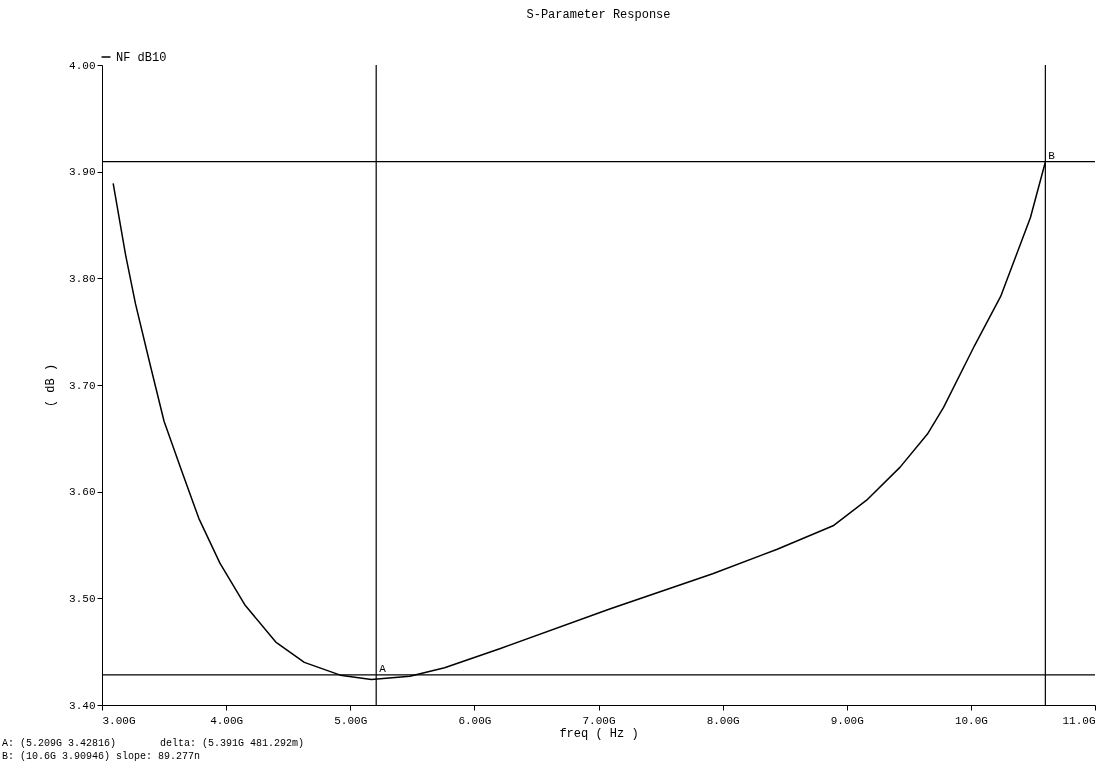  I want to click on annotation: A, so click(383, 668).